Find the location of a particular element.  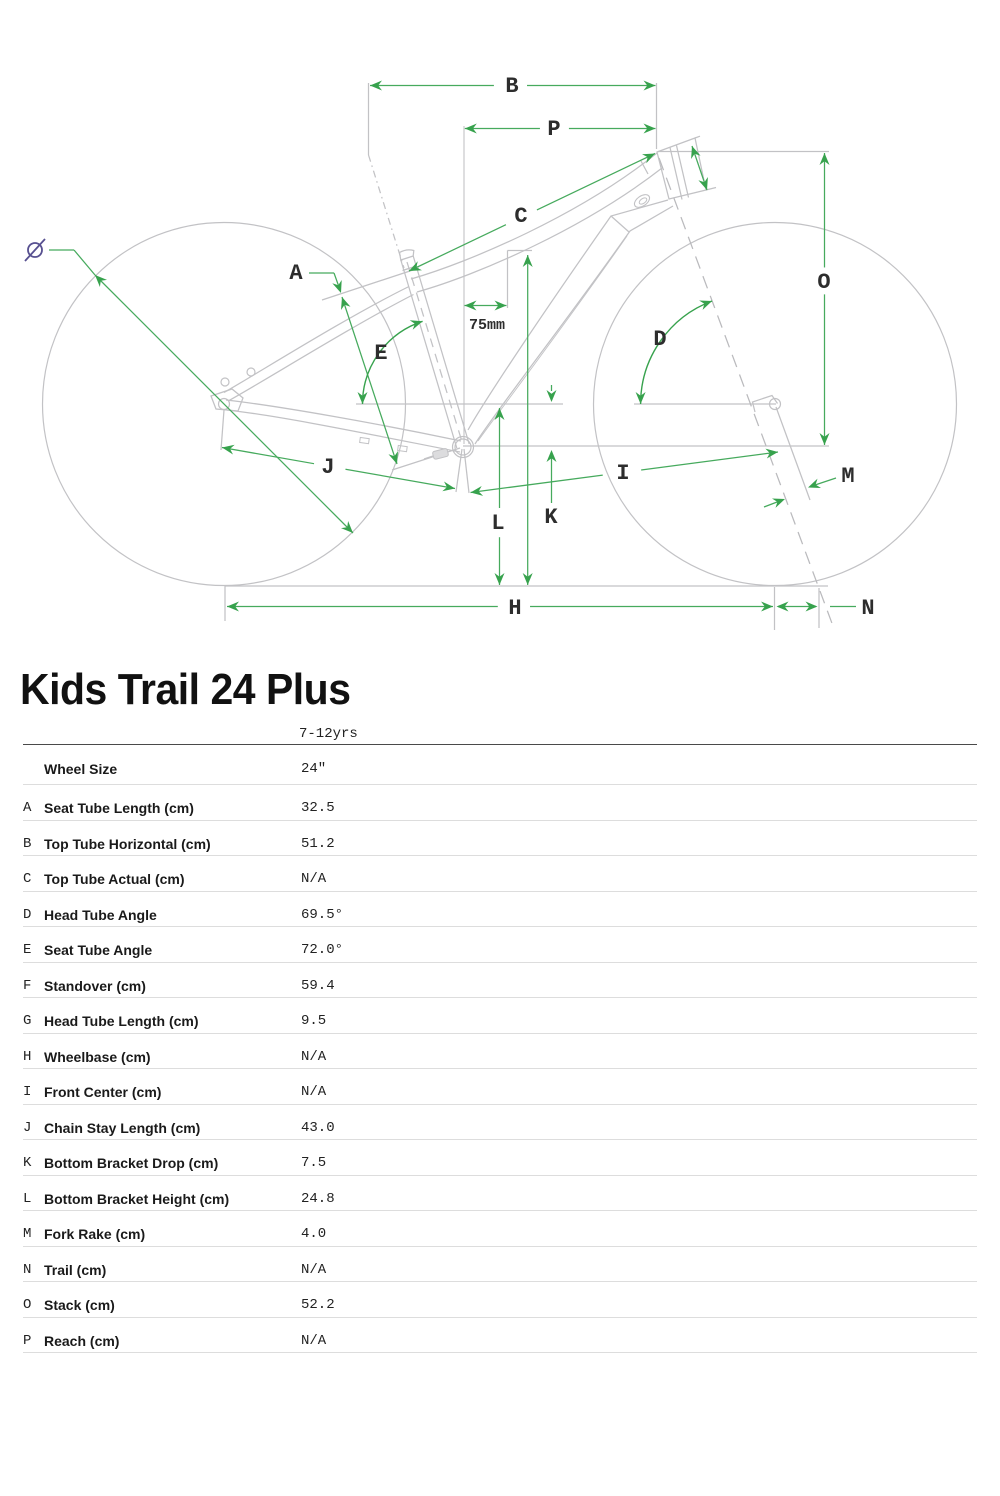

svg-text: K is located at coordinates (551, 517).